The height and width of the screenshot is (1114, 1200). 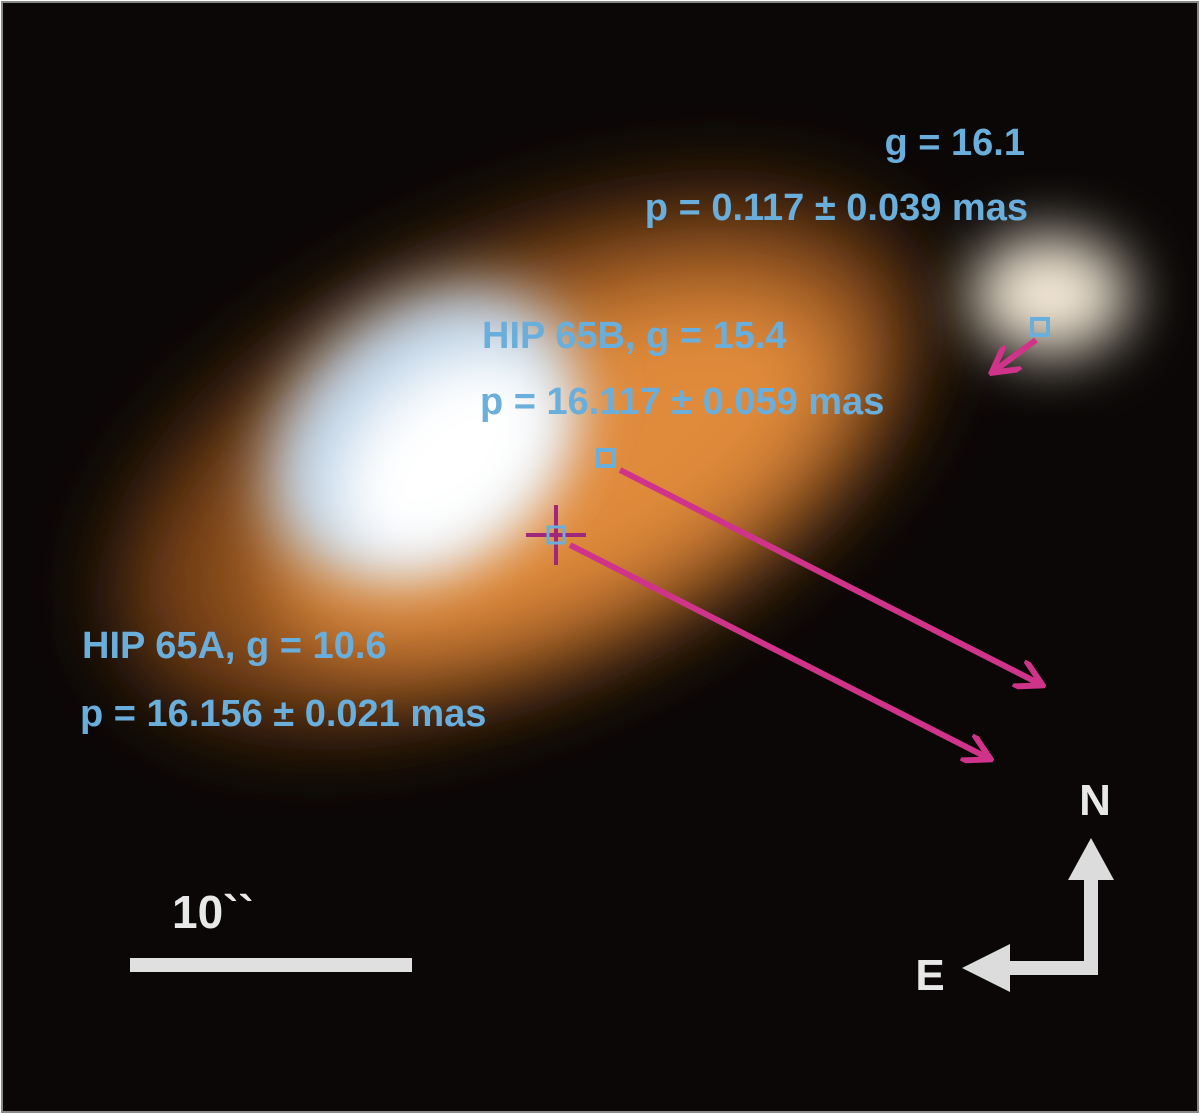 I want to click on label: p = 0.117 ± 0.039 mas, so click(x=836, y=208).